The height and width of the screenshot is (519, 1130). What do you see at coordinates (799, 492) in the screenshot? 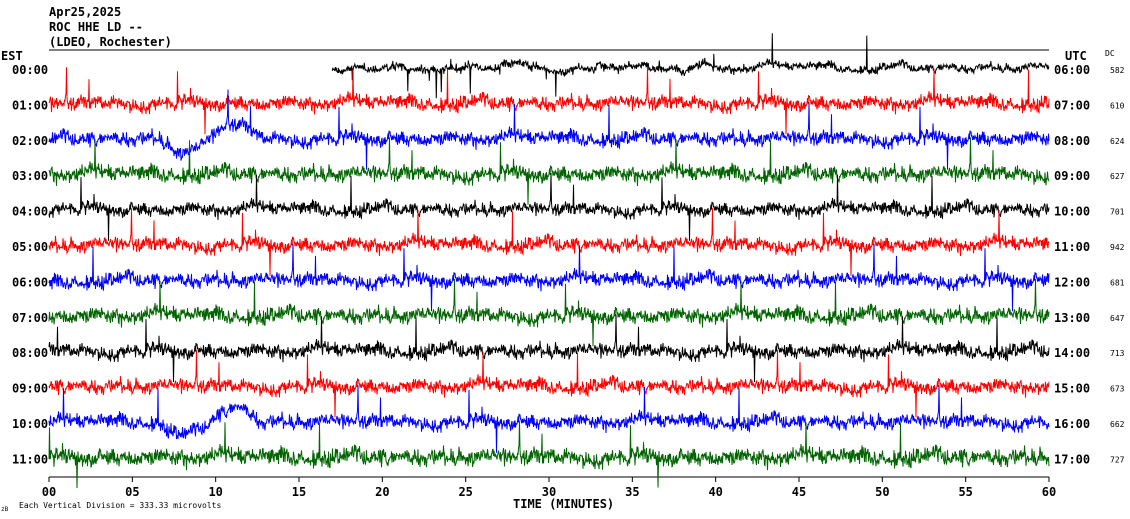
I see `x-tick-label: 45` at bounding box center [799, 492].